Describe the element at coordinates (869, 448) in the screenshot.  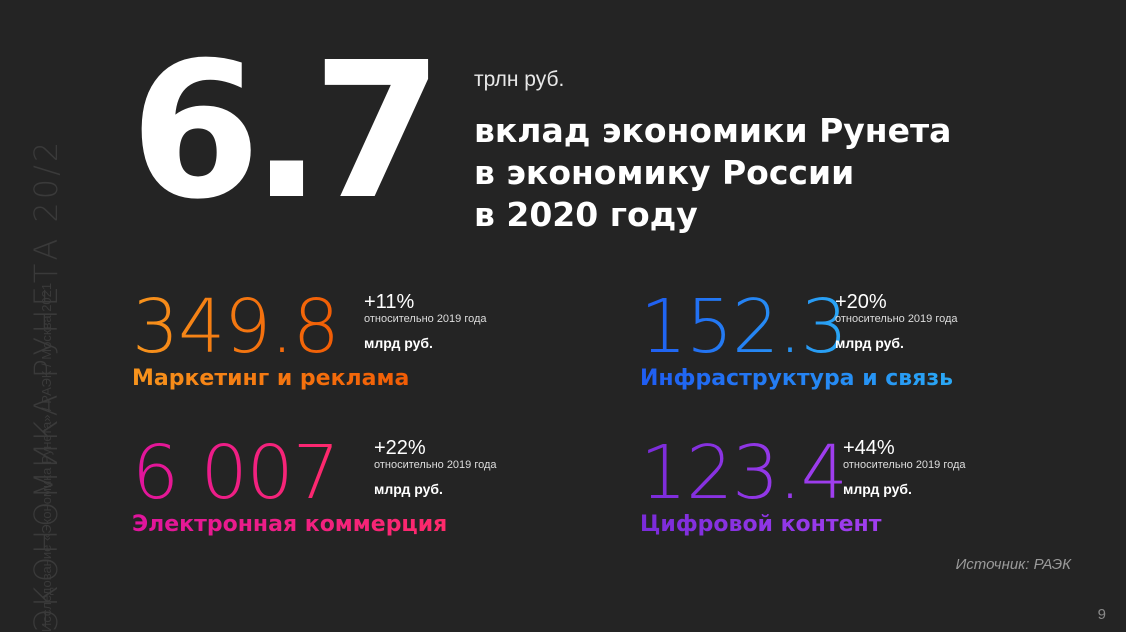
I see `metric-change: +44%` at that location.